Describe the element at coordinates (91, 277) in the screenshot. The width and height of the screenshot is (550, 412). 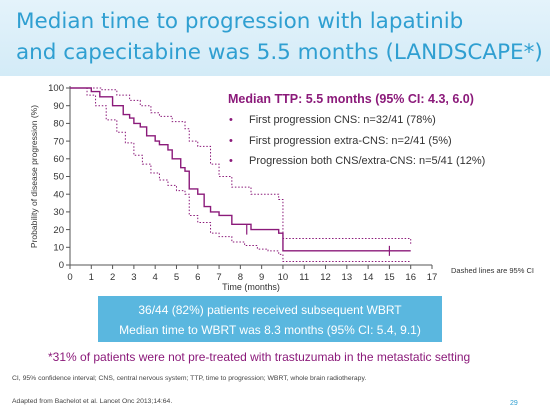
I see `x-tick-label: 1` at that location.